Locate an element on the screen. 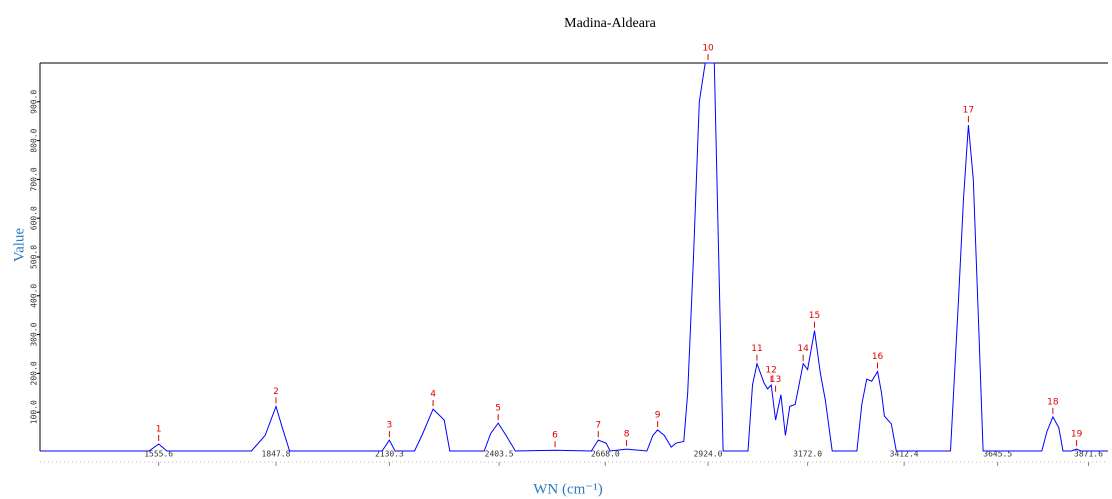  peak-label: 10 is located at coordinates (708, 49).